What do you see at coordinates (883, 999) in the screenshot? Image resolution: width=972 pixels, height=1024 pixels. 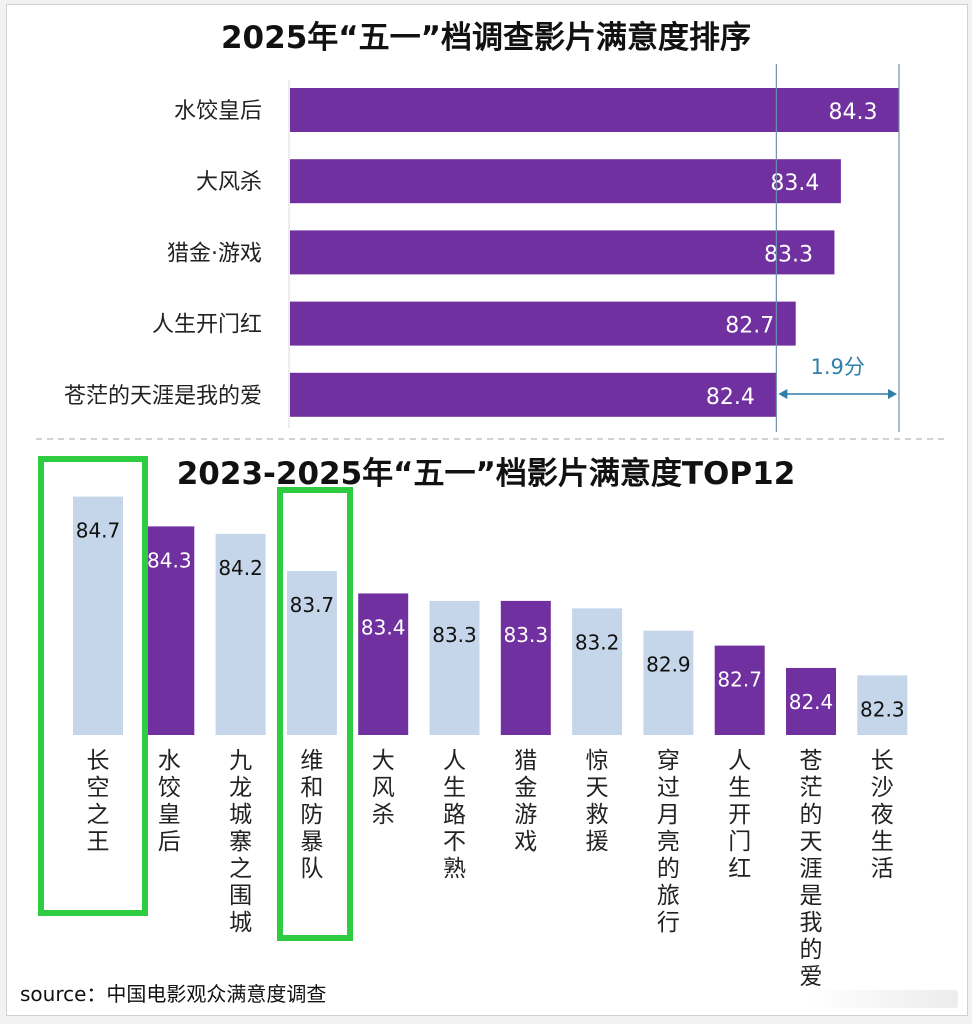 I see `watermark` at bounding box center [883, 999].